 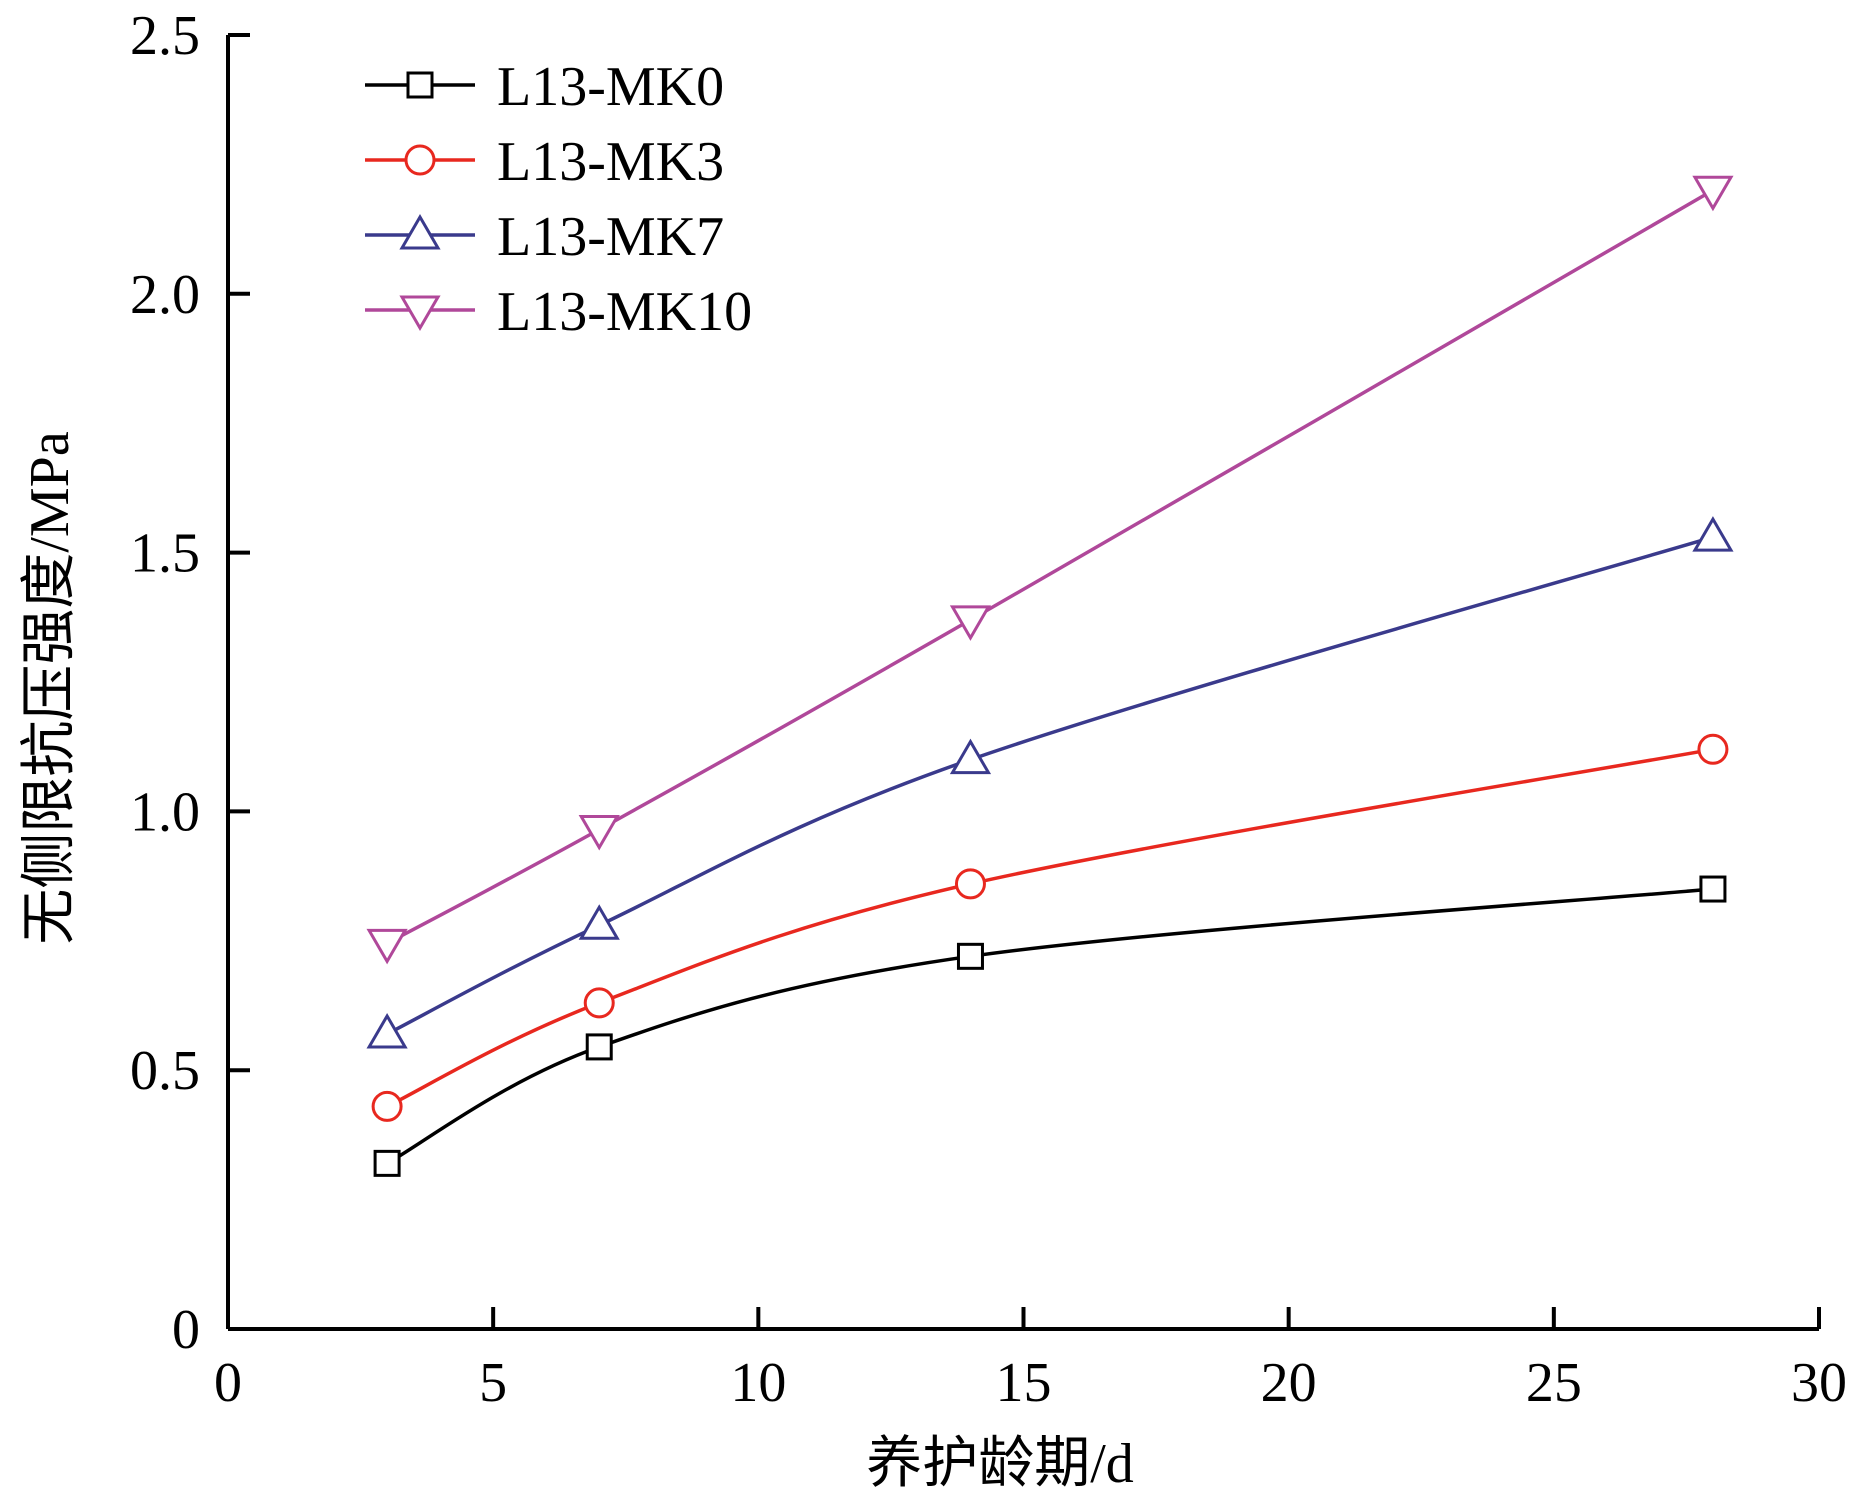 I want to click on legend-item: L13-MK7, so click(x=544, y=237).